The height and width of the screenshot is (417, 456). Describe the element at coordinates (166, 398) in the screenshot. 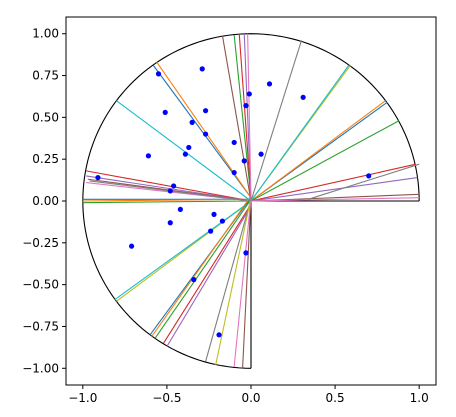

I see `x-tick-label: −0.5` at that location.